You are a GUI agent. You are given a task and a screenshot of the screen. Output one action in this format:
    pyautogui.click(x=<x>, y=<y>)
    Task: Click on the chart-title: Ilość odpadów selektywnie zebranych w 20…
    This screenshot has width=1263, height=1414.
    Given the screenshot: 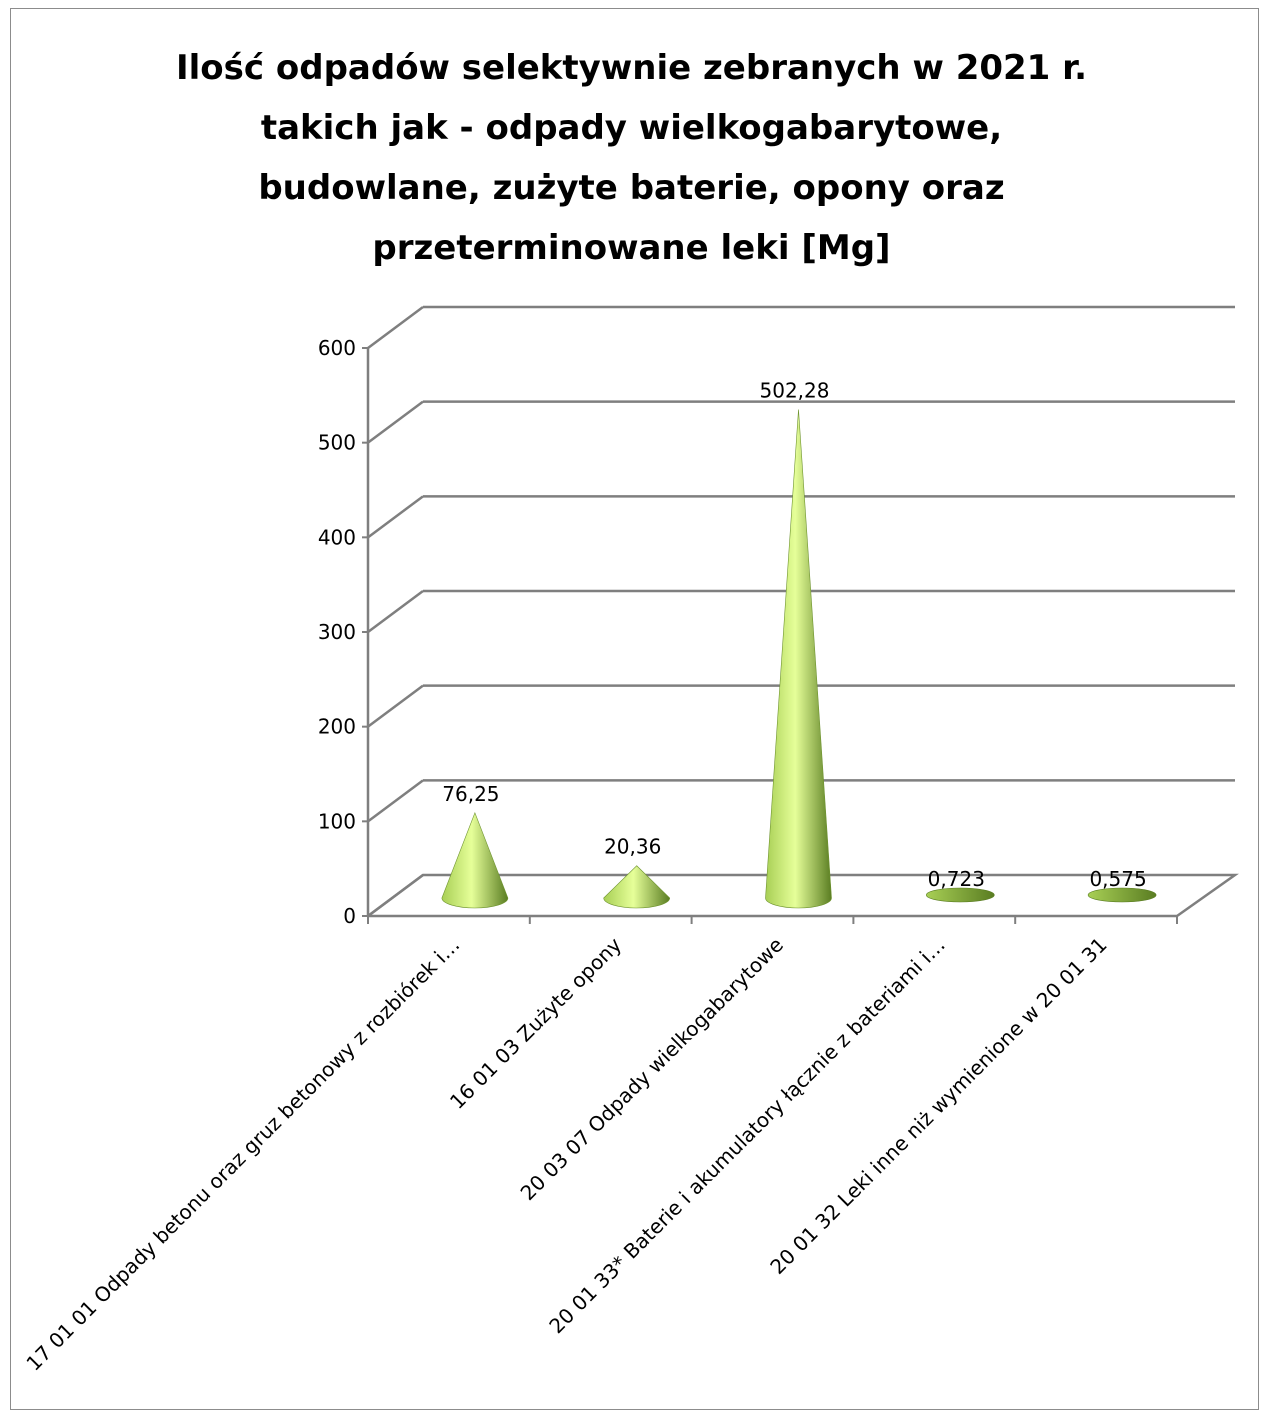 What is the action you would take?
    pyautogui.click(x=631, y=158)
    